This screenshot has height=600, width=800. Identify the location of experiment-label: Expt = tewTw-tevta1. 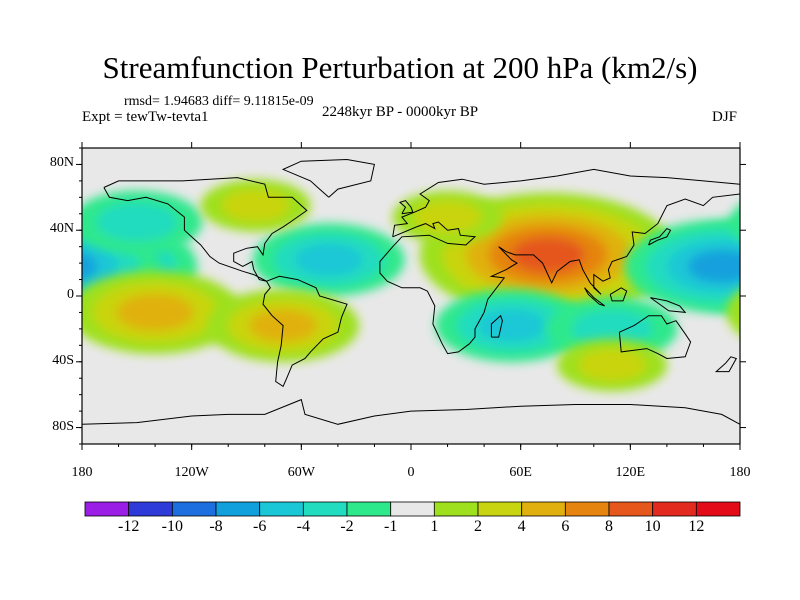
(145, 117).